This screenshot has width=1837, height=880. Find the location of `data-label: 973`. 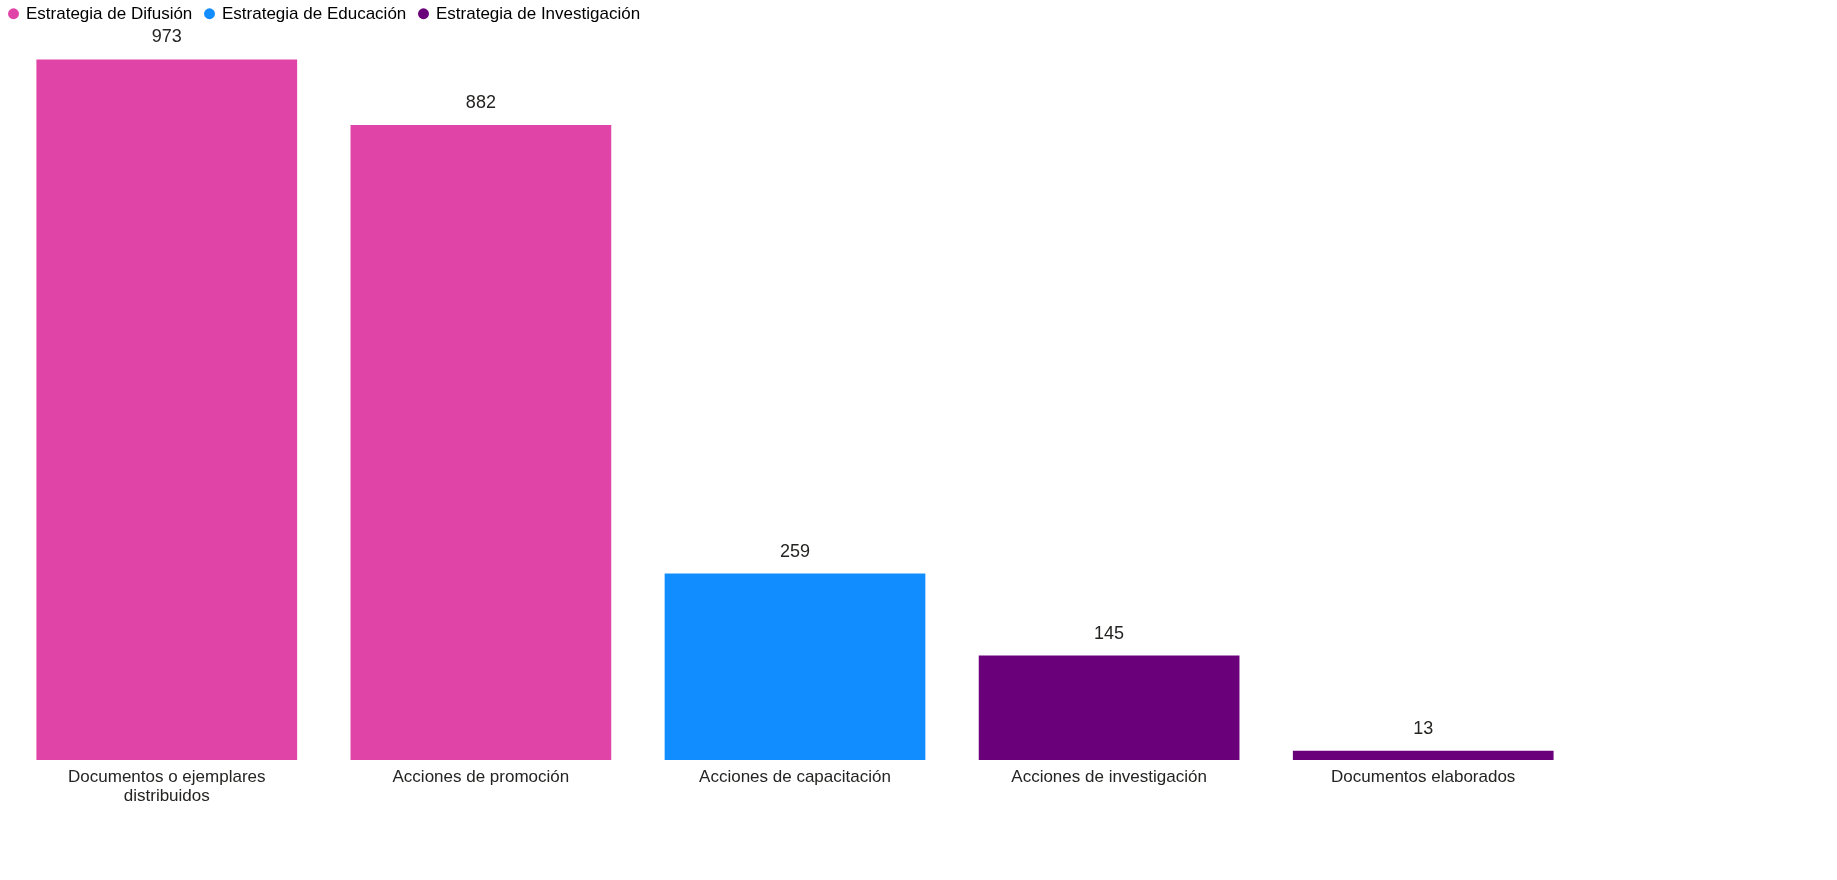

data-label: 973 is located at coordinates (166, 36).